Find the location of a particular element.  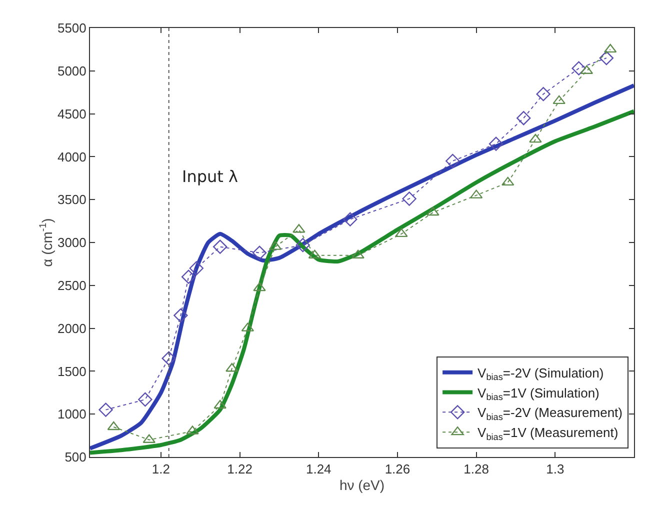

x-tick-label: 1.22 is located at coordinates (239, 469).